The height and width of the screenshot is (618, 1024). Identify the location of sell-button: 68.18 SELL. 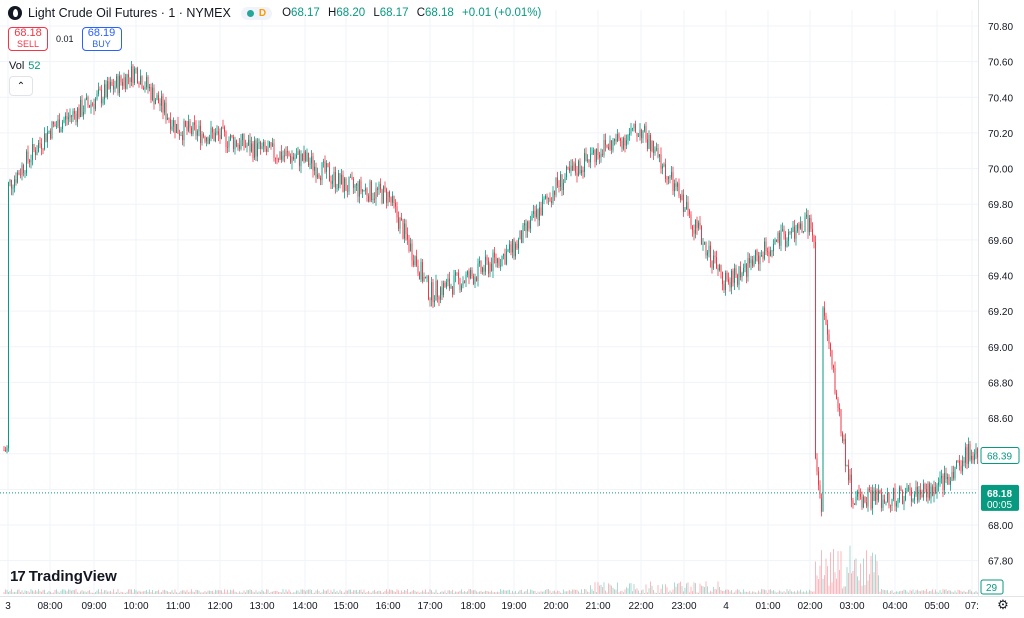
(28, 39).